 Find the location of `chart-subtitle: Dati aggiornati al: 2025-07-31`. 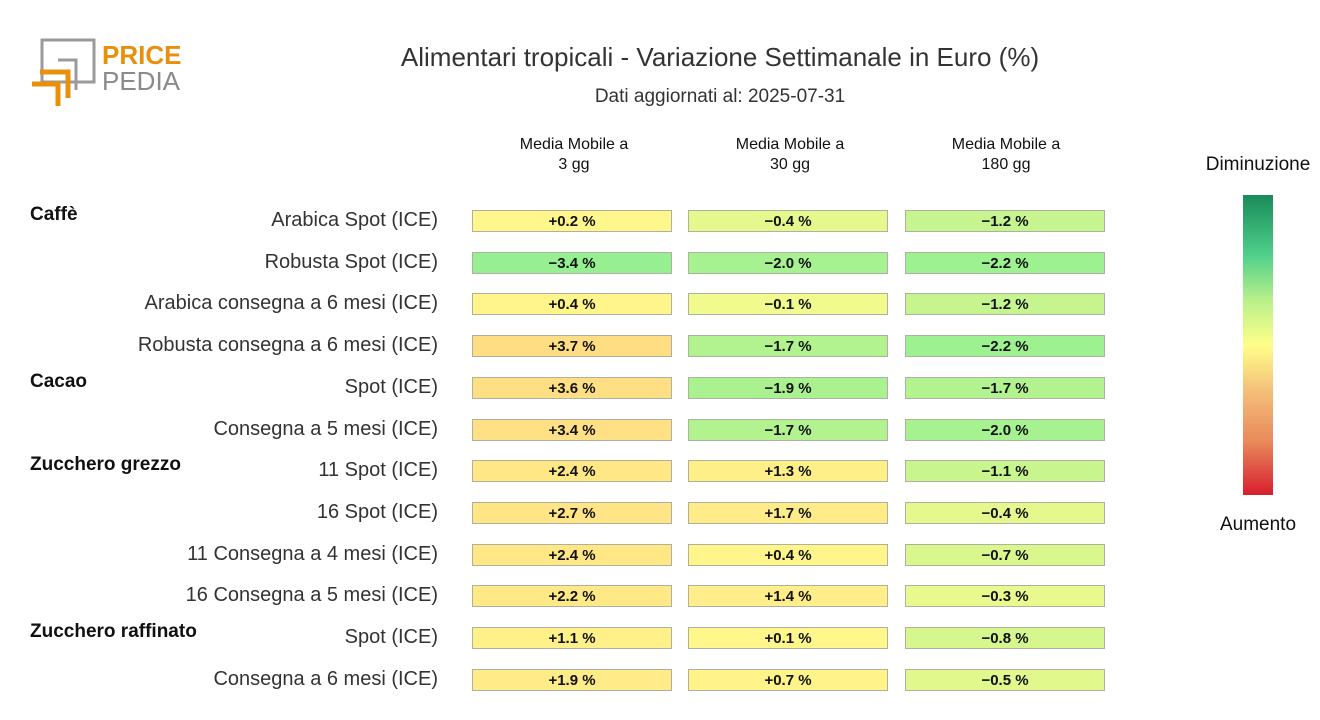

chart-subtitle: Dati aggiornati al: 2025-07-31 is located at coordinates (720, 96).